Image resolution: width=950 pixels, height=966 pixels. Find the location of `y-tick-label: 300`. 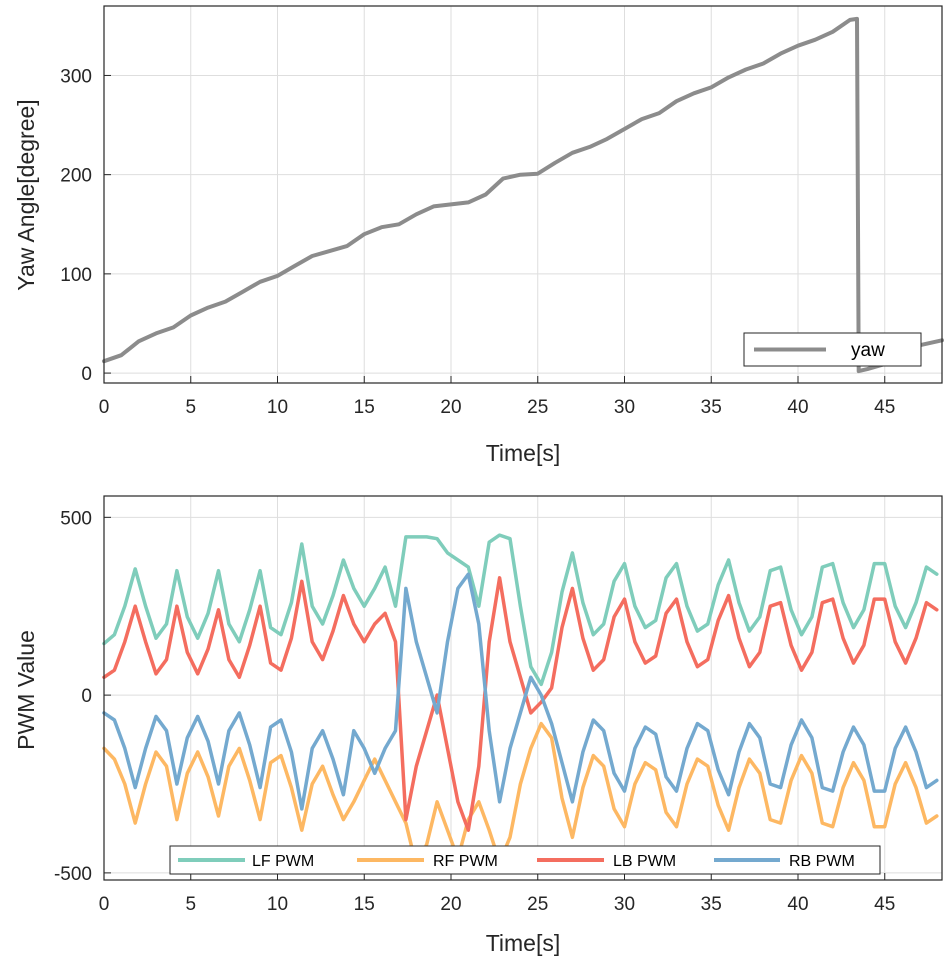

y-tick-label: 300 is located at coordinates (76, 76).